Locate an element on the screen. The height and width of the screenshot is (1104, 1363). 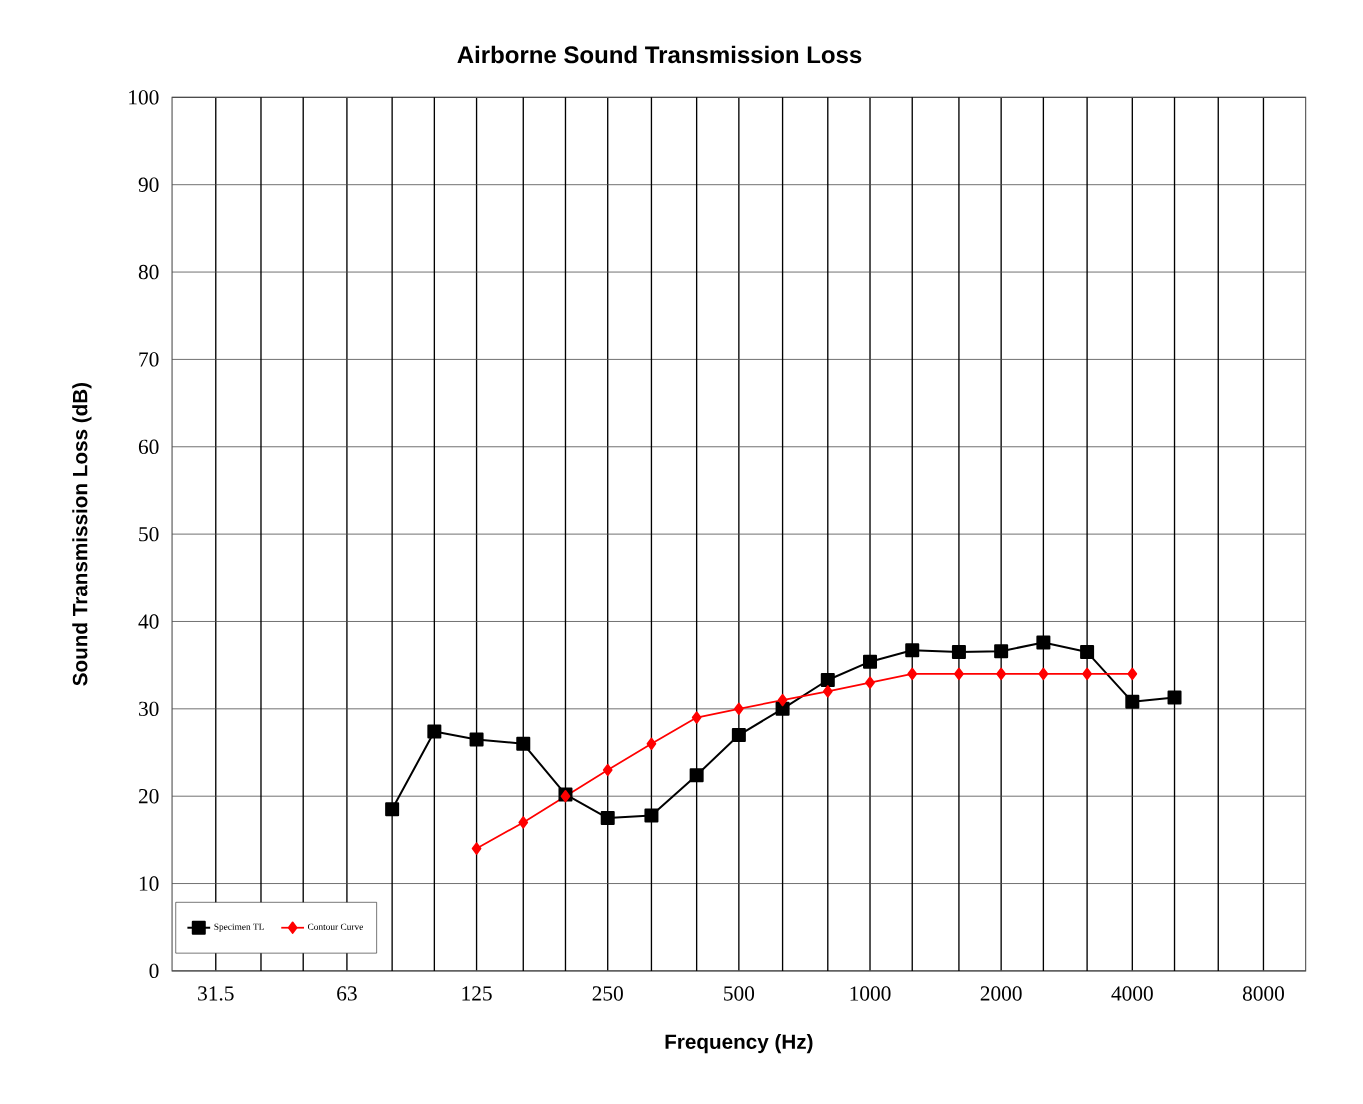
y-tick-label: 70 is located at coordinates (149, 359).